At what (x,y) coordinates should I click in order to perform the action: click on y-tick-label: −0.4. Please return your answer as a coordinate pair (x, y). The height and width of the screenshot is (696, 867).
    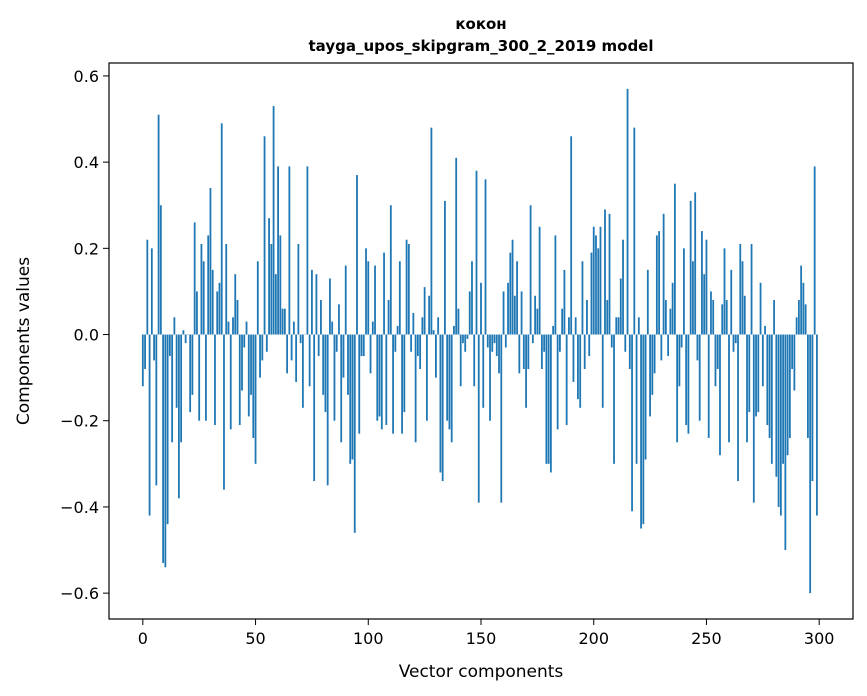
    Looking at the image, I should click on (79, 507).